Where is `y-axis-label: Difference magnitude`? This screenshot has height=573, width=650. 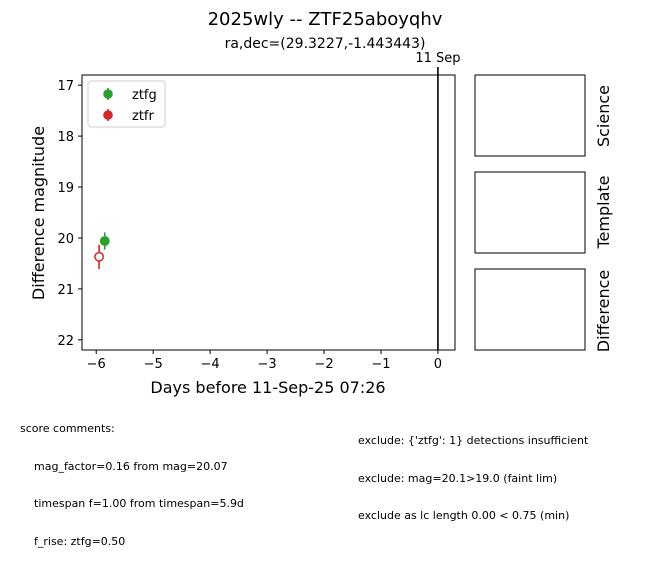
y-axis-label: Difference magnitude is located at coordinates (38, 213).